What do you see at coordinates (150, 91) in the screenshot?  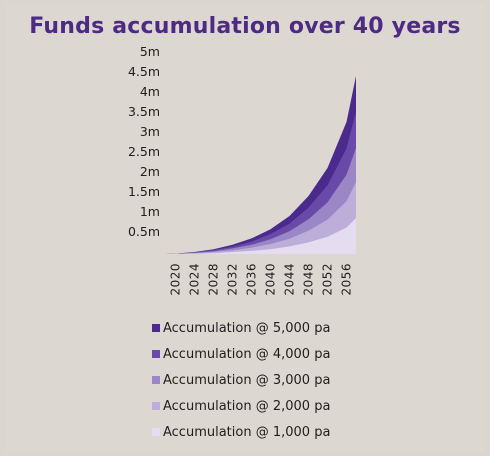 I see `y-tick-label: 4m` at bounding box center [150, 91].